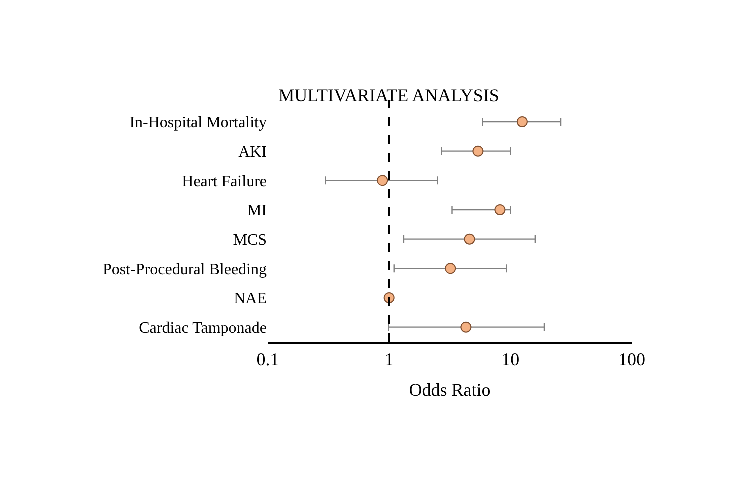 This screenshot has width=750, height=482. I want to click on x-axis-title: Odds Ratio, so click(450, 390).